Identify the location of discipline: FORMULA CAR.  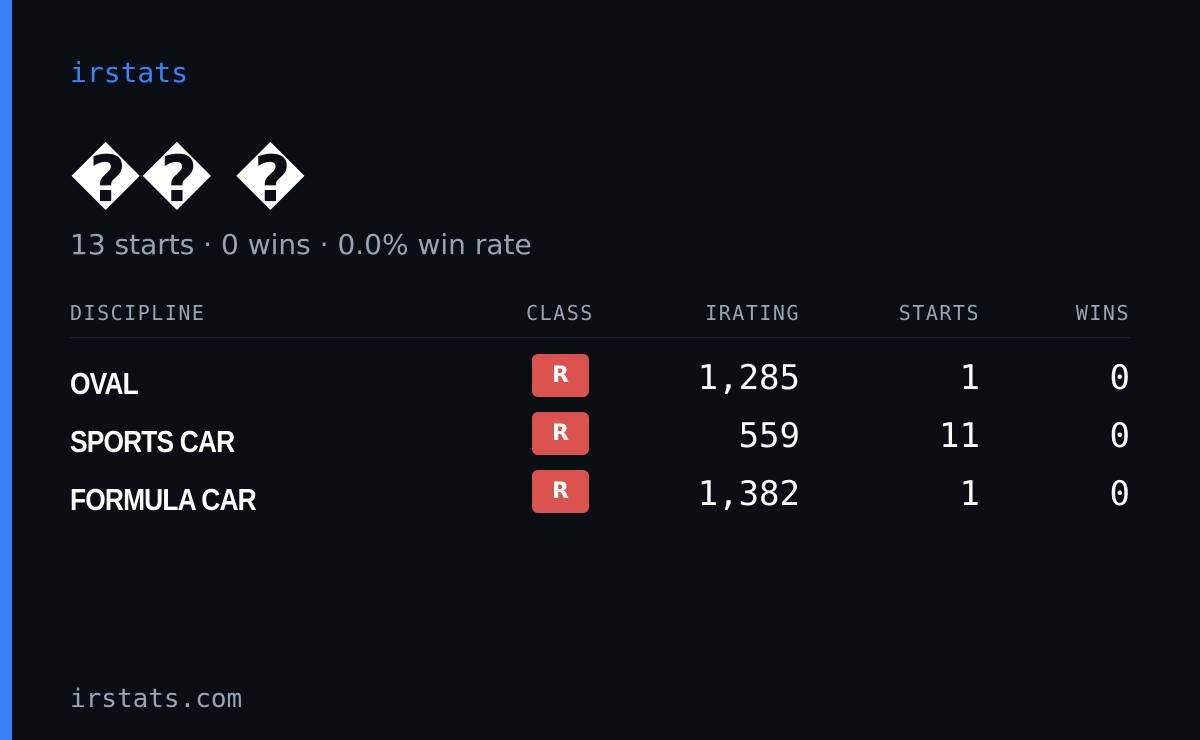
(163, 499).